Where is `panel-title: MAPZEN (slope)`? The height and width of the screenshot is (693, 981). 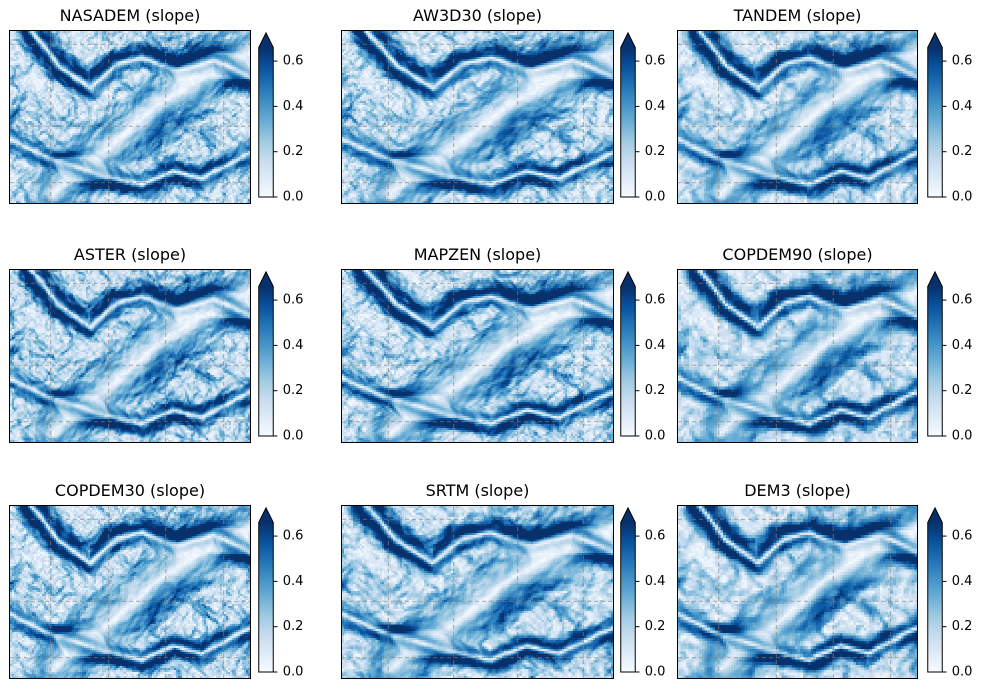 panel-title: MAPZEN (slope) is located at coordinates (477, 254).